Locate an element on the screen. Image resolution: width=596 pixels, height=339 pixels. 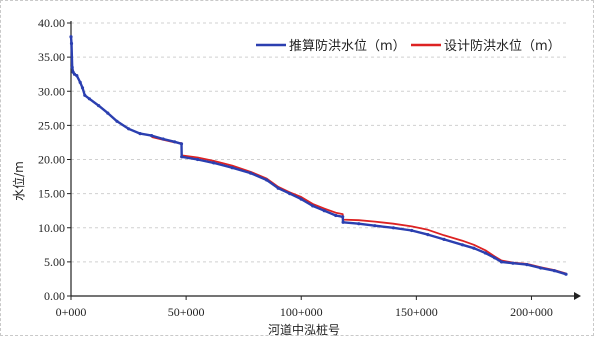
y-tick-label-0: 0.00 is located at coordinates (54, 296).